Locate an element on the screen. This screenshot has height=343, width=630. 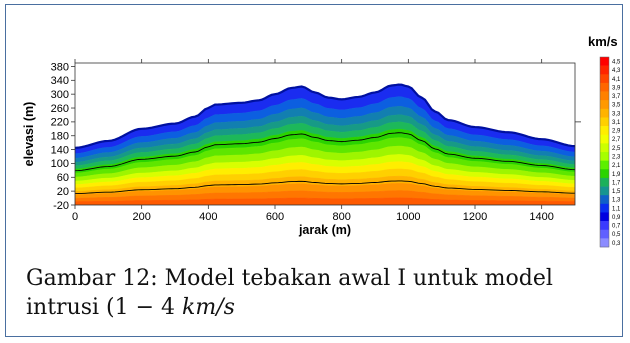
colorbar-tick-label: 1,5 is located at coordinates (616, 192).